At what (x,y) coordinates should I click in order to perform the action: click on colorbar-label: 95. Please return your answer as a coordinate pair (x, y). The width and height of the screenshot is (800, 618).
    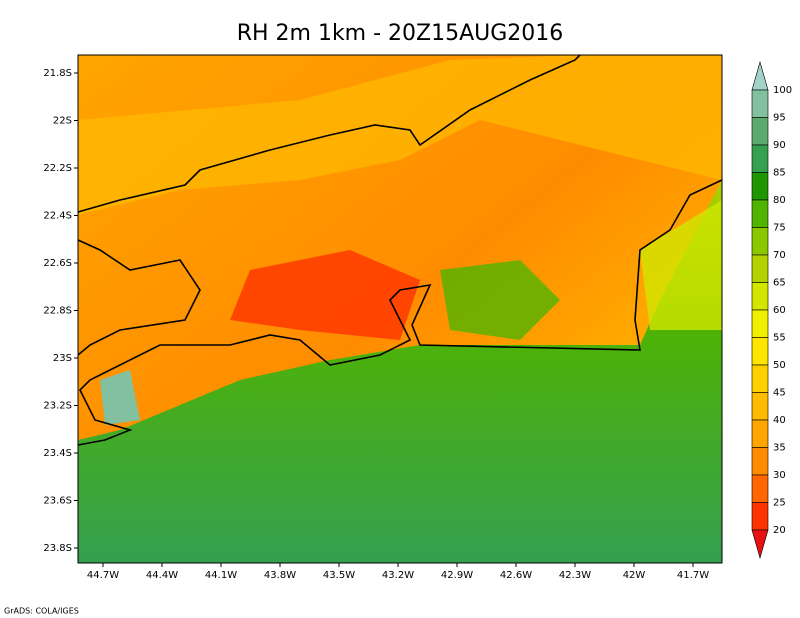
    Looking at the image, I should click on (779, 118).